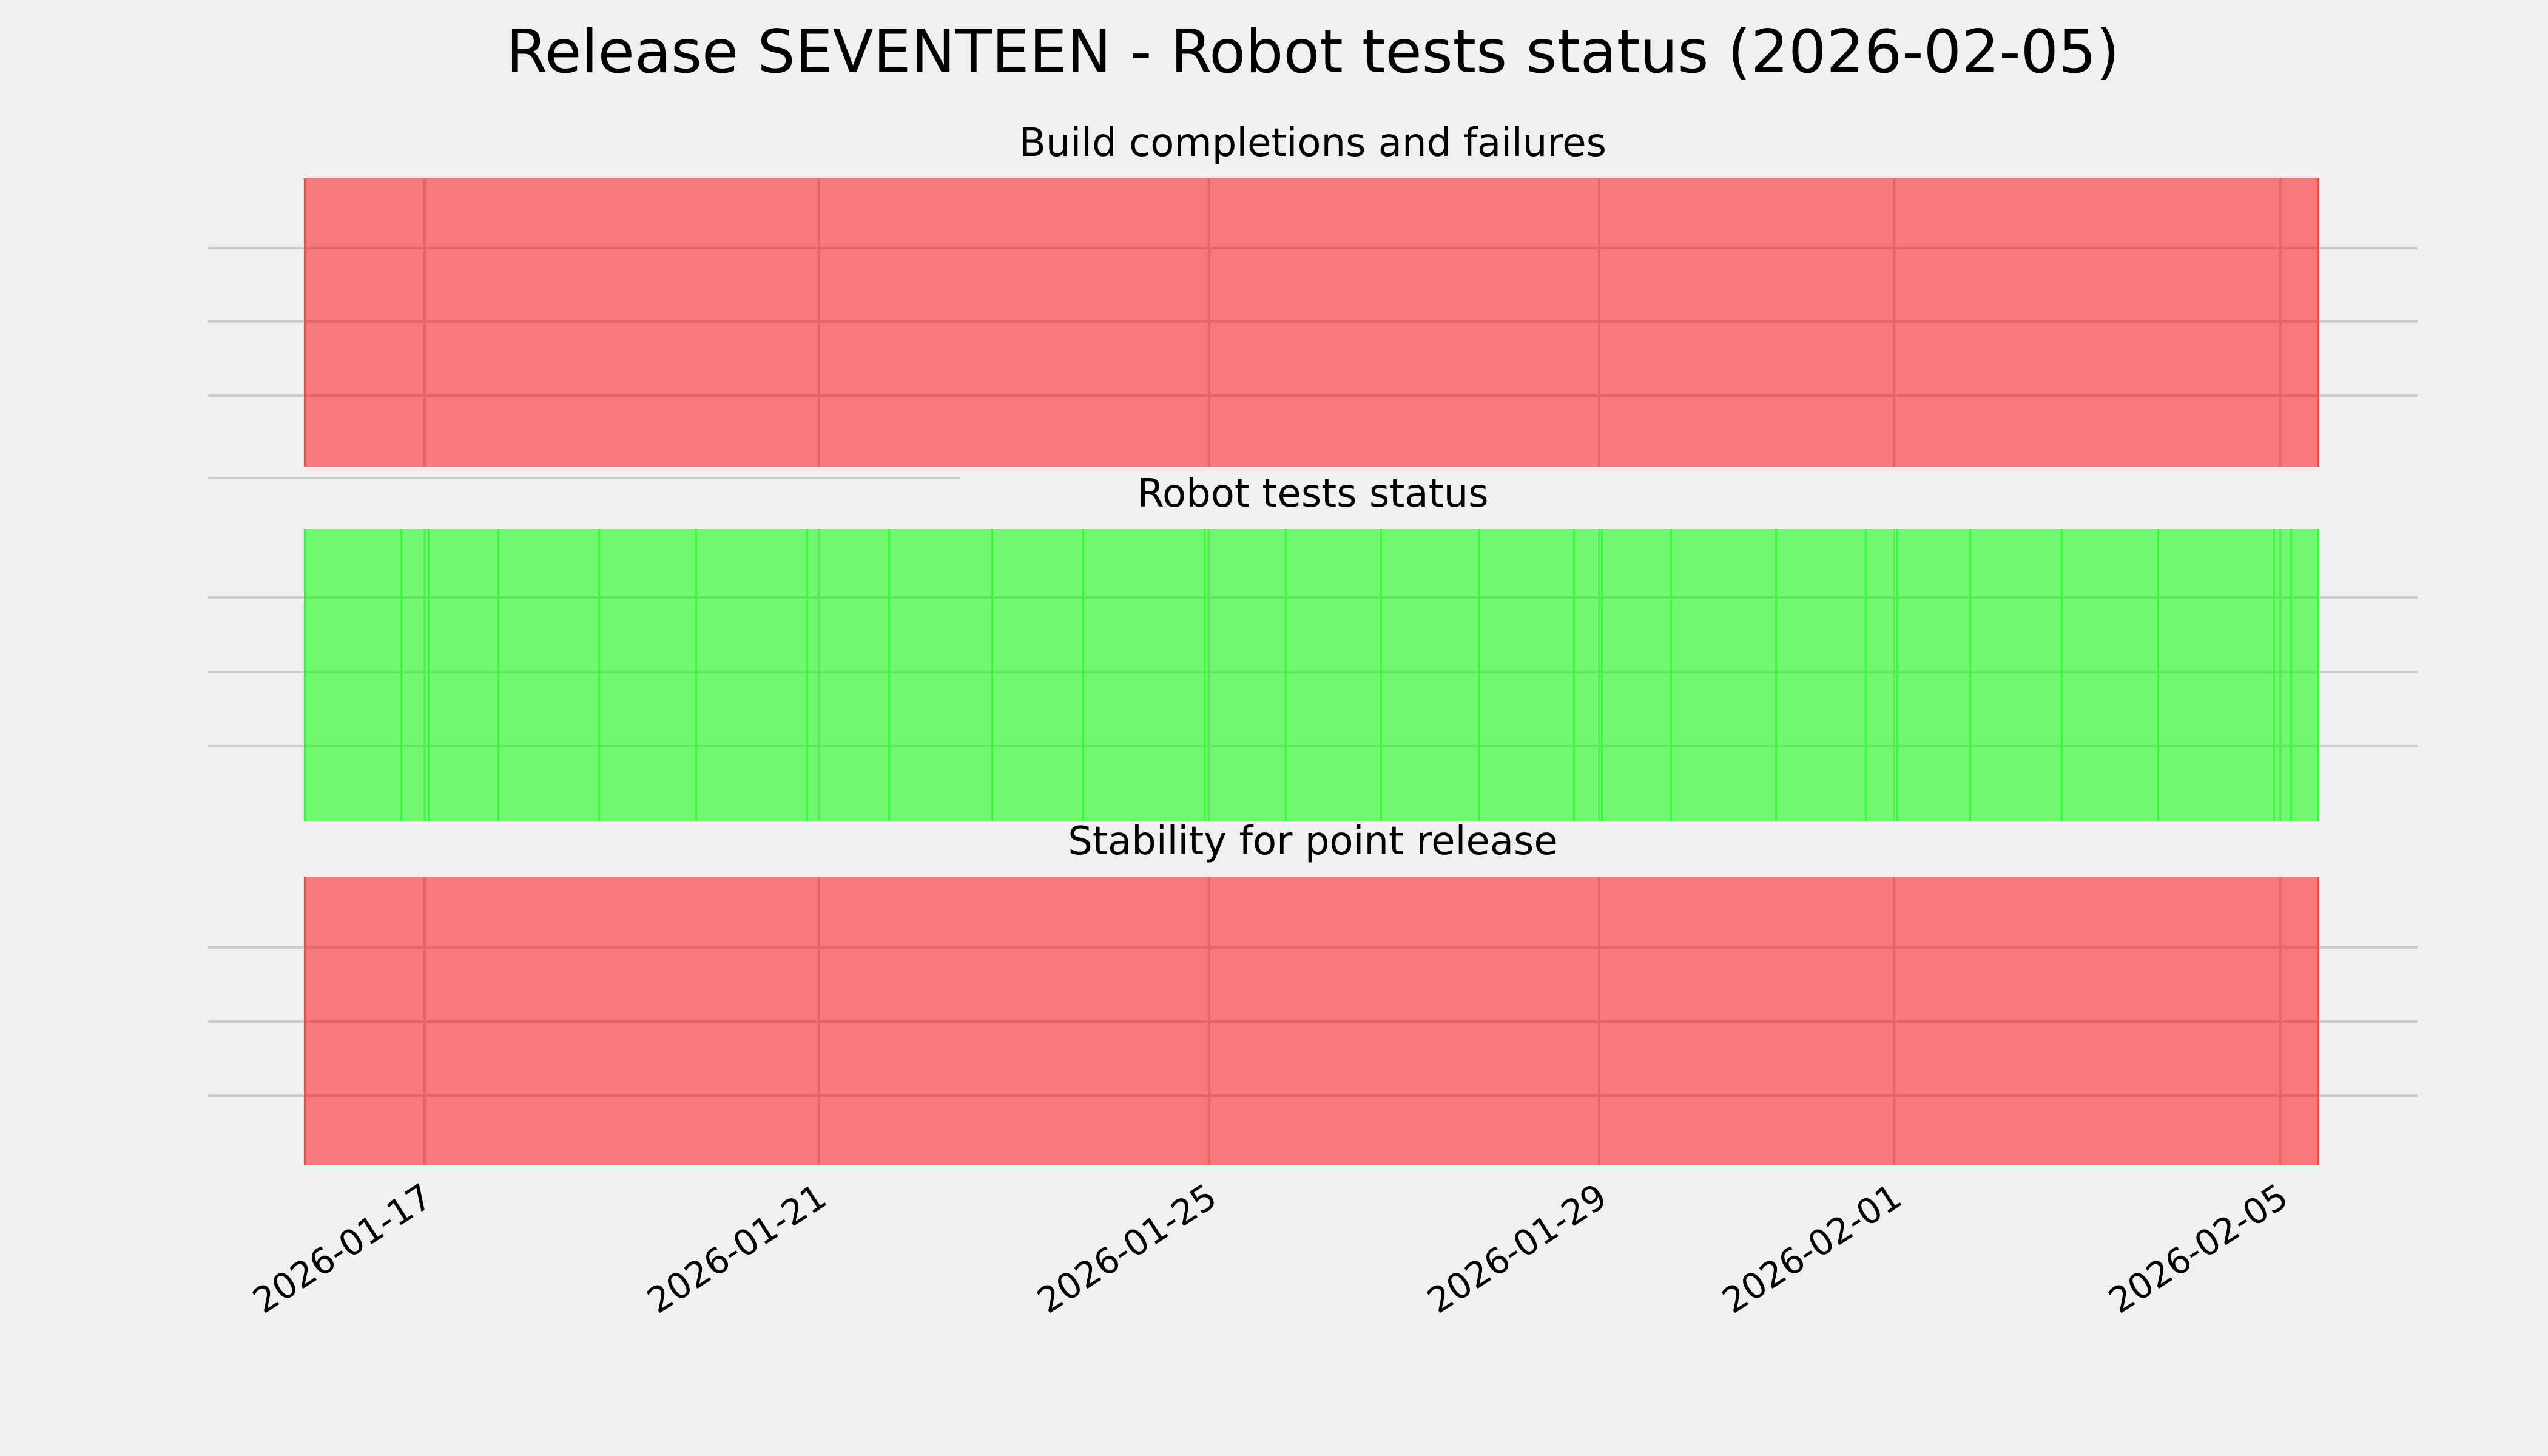 This screenshot has width=2548, height=1456. I want to click on panel-title-build-completions: Build completions and failures, so click(1312, 143).